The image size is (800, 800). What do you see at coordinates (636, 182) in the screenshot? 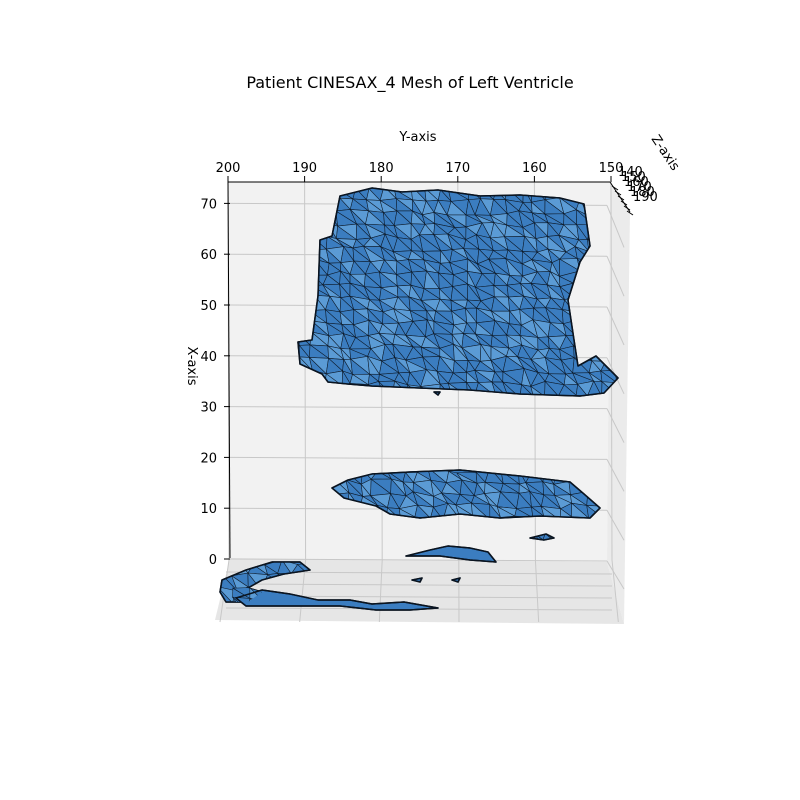
I see `z-tick-label: 160` at bounding box center [636, 182].